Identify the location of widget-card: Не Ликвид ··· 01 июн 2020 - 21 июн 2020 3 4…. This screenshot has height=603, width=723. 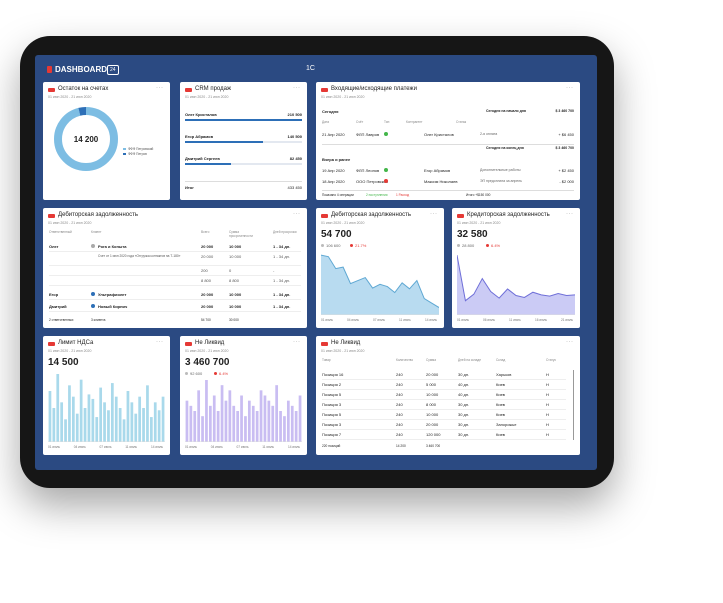
(243, 395).